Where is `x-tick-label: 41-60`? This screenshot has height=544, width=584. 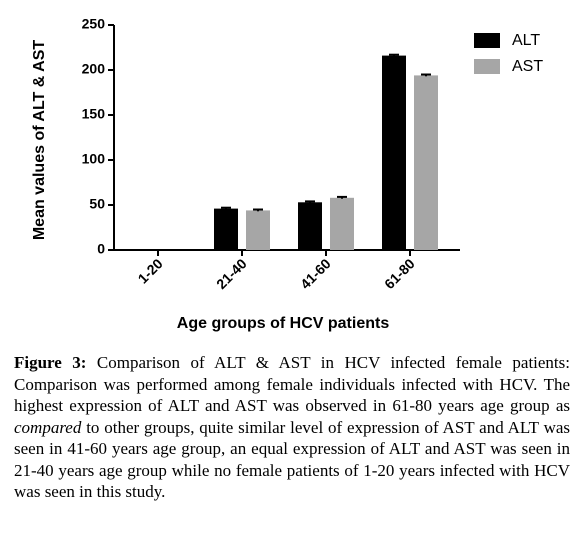 x-tick-label: 41-60 is located at coordinates (315, 273).